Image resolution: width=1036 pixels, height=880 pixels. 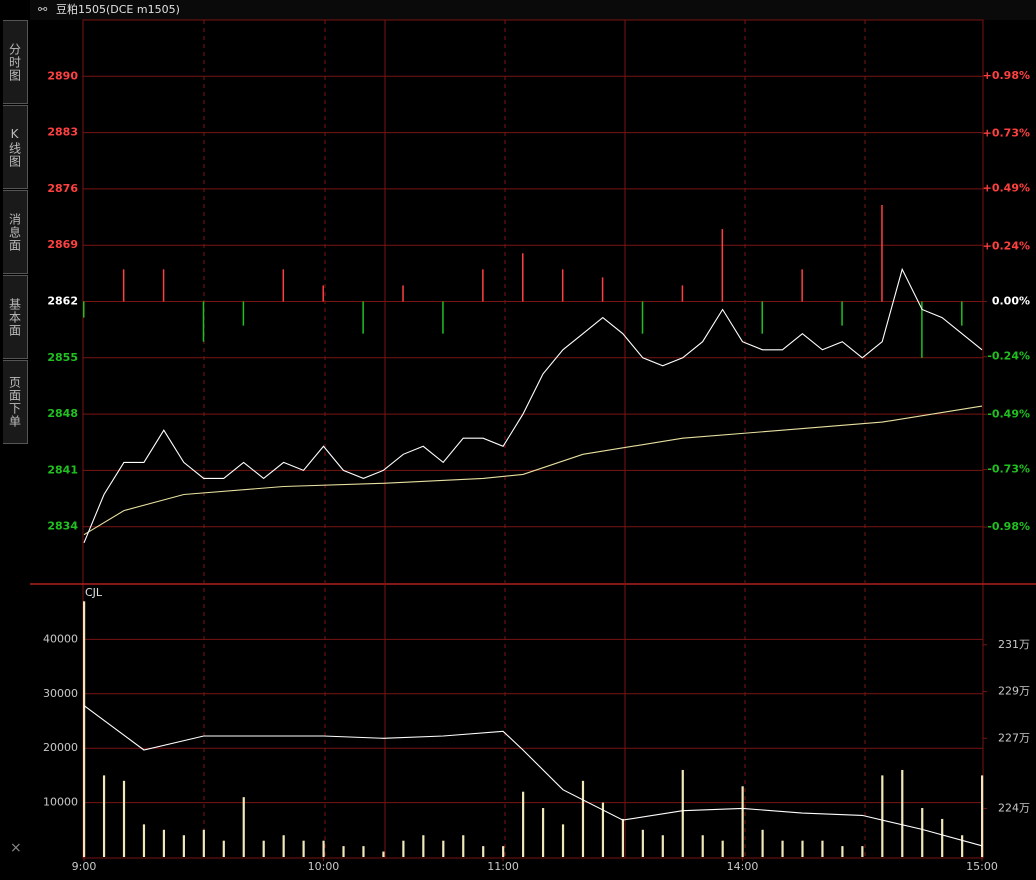 I want to click on y-tick-label: 30000, so click(x=60, y=693).